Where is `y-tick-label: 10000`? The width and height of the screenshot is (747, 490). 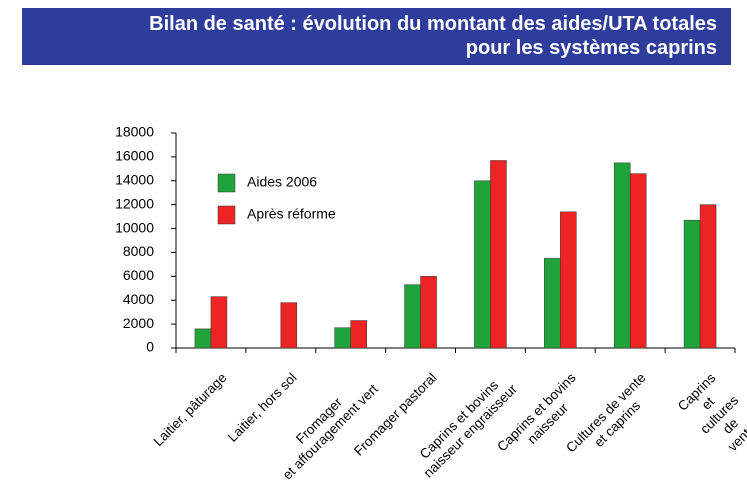 y-tick-label: 10000 is located at coordinates (134, 227).